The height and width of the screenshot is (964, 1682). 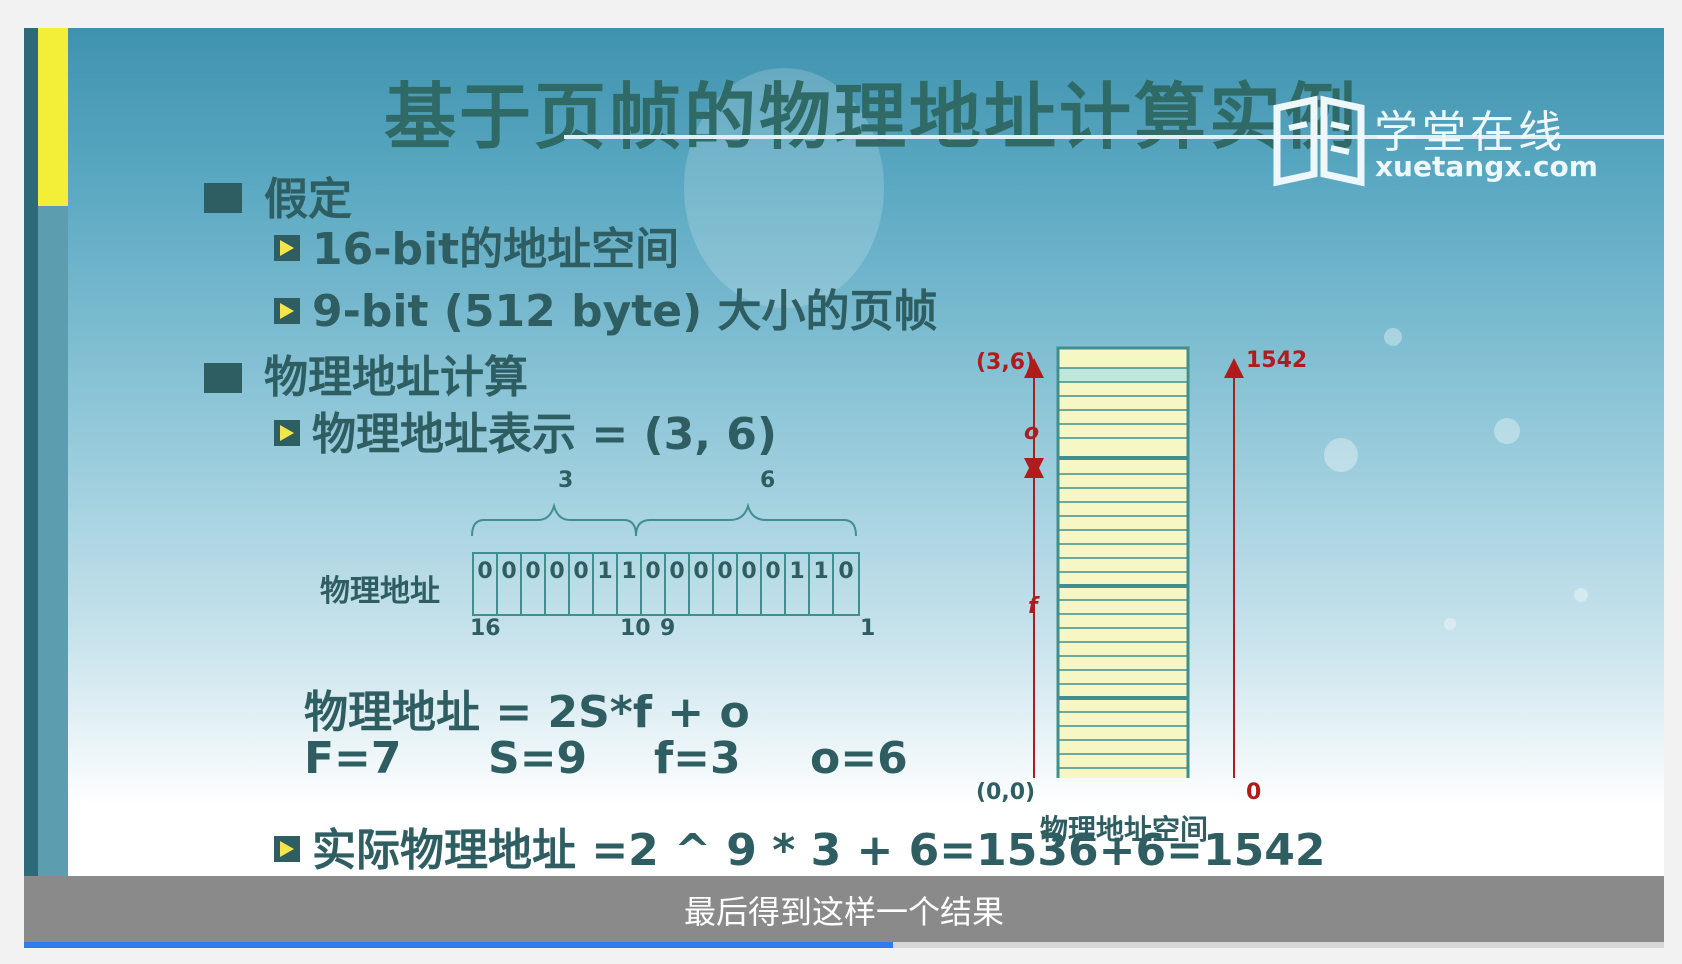 I want to click on assumption-item-2: 9-bit (512 byte) 大小的页帧, so click(x=625, y=311).